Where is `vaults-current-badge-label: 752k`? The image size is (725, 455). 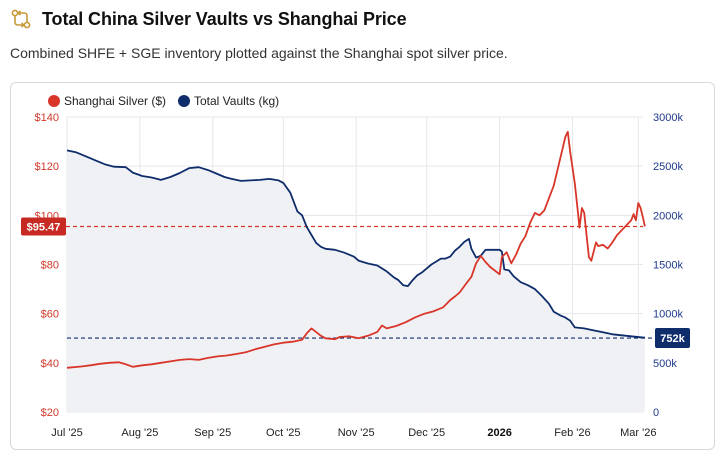 vaults-current-badge-label: 752k is located at coordinates (672, 339).